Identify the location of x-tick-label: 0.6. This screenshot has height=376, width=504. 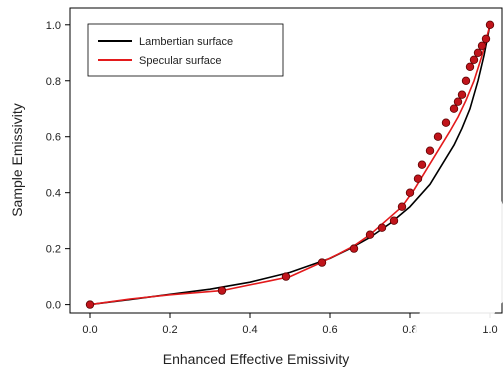
(329, 330).